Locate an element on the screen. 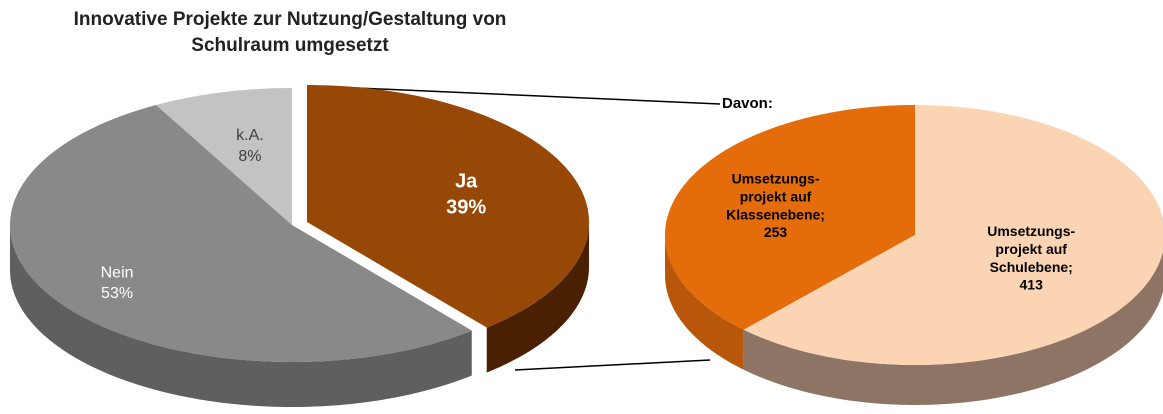  slice-value-label: 8% is located at coordinates (249, 156).